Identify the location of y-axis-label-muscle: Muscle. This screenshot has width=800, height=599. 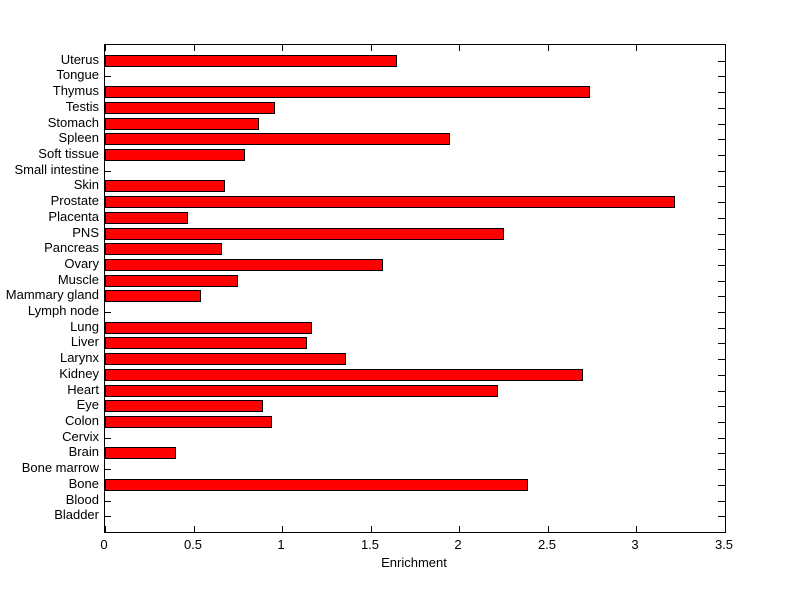
(78, 279).